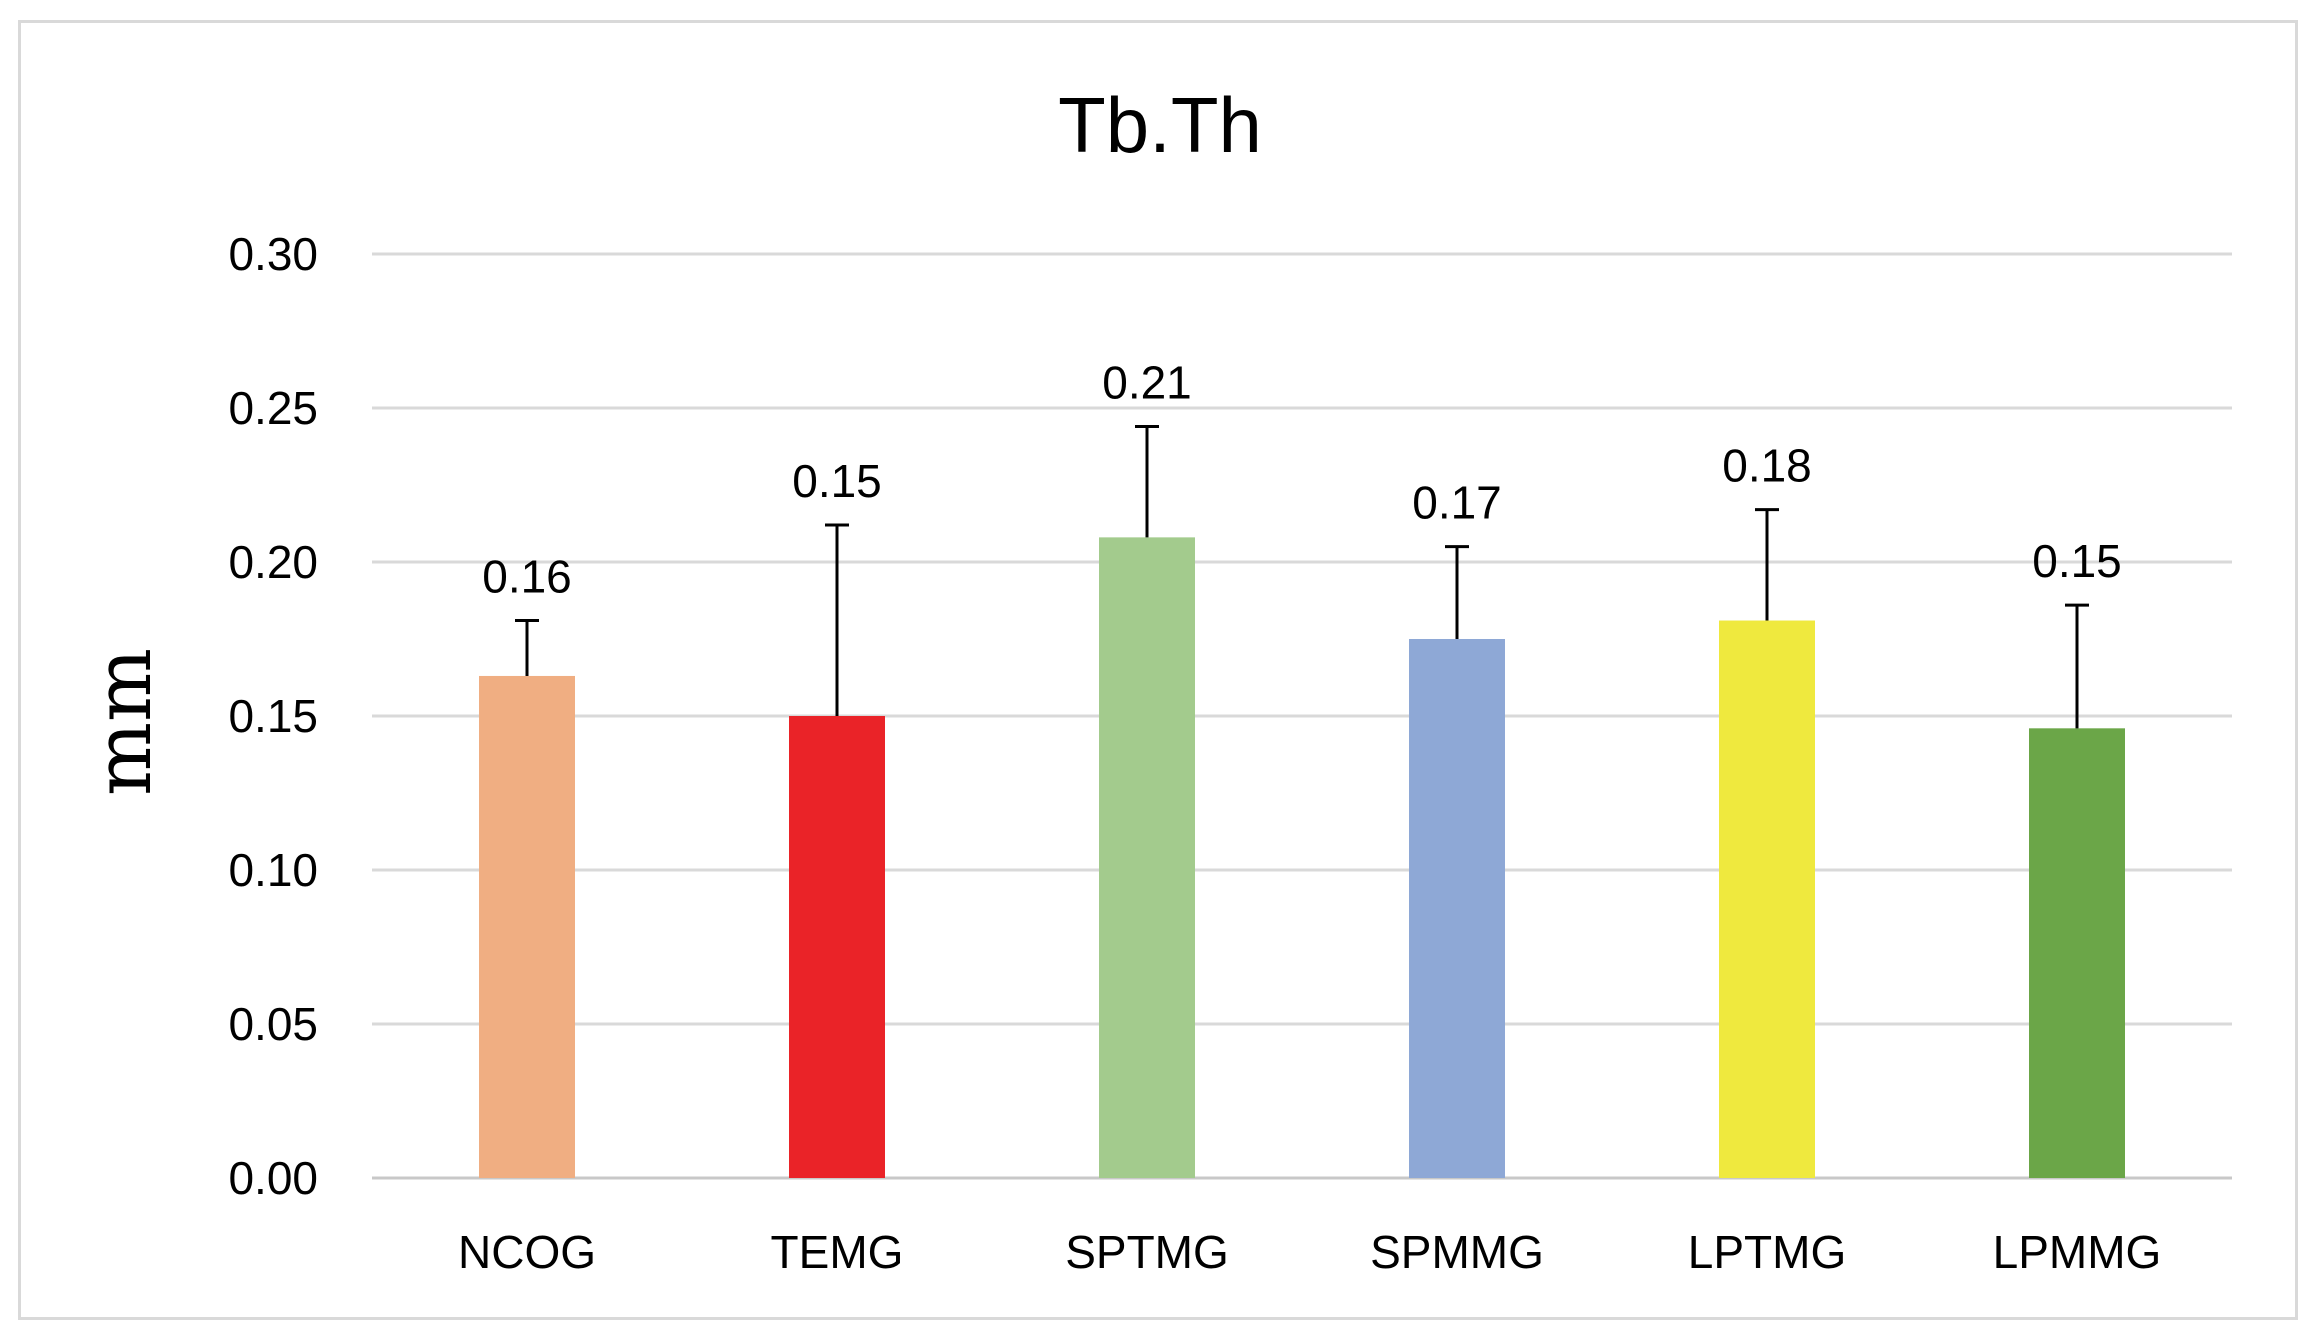  Describe the element at coordinates (527, 1252) in the screenshot. I see `x-tick-label-ncog: NCOG` at that location.